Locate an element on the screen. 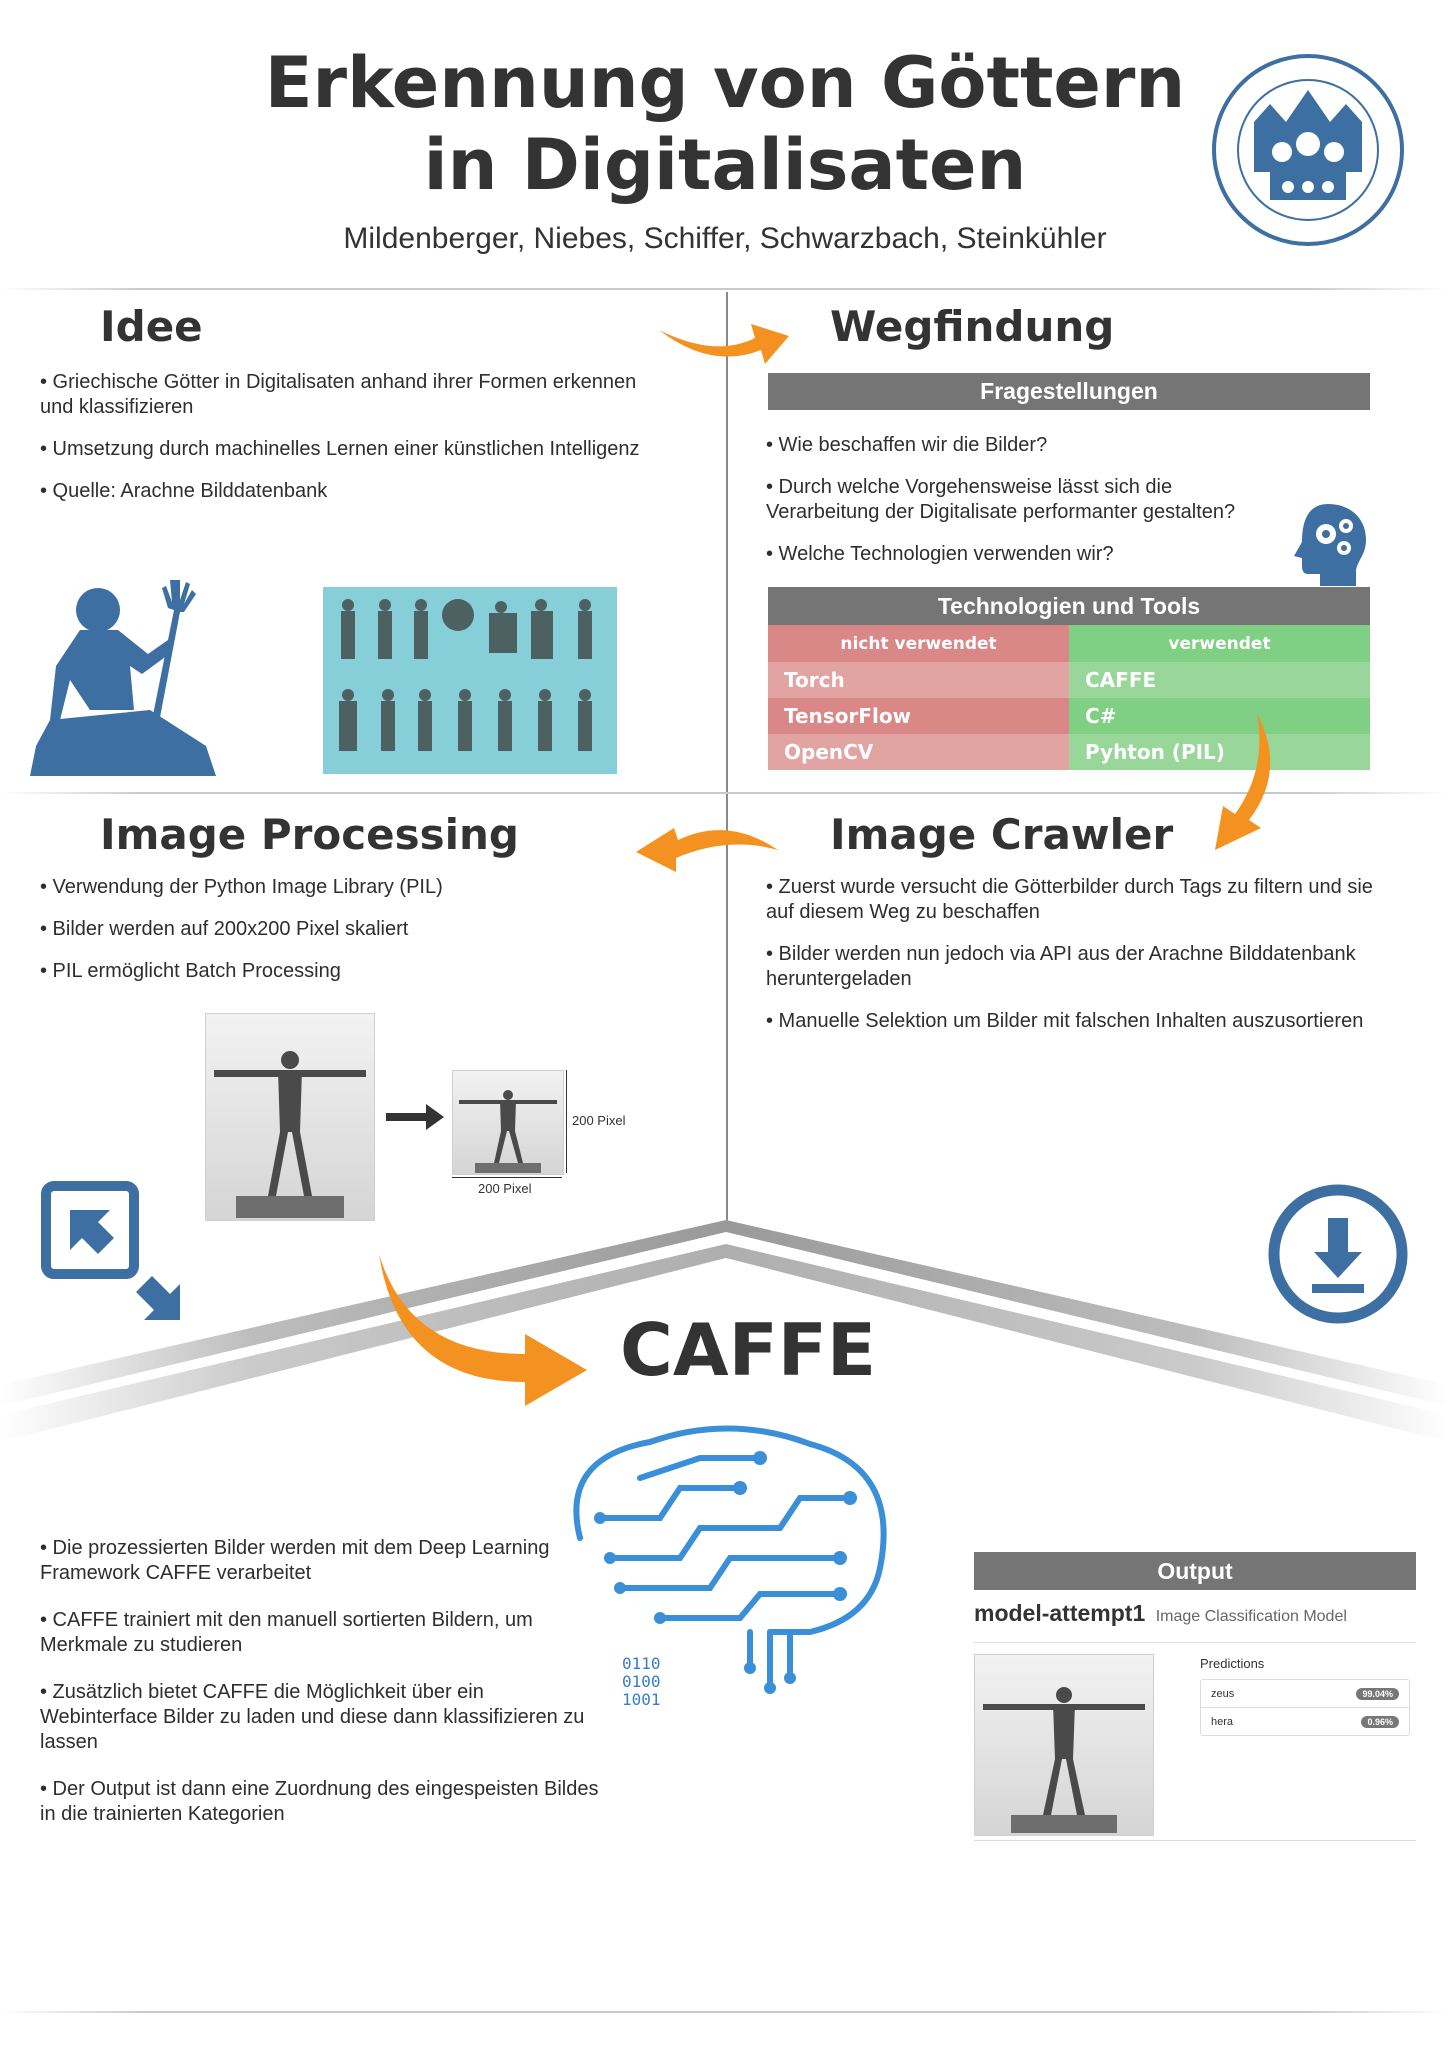  greek-gods-illustration is located at coordinates (470, 680).